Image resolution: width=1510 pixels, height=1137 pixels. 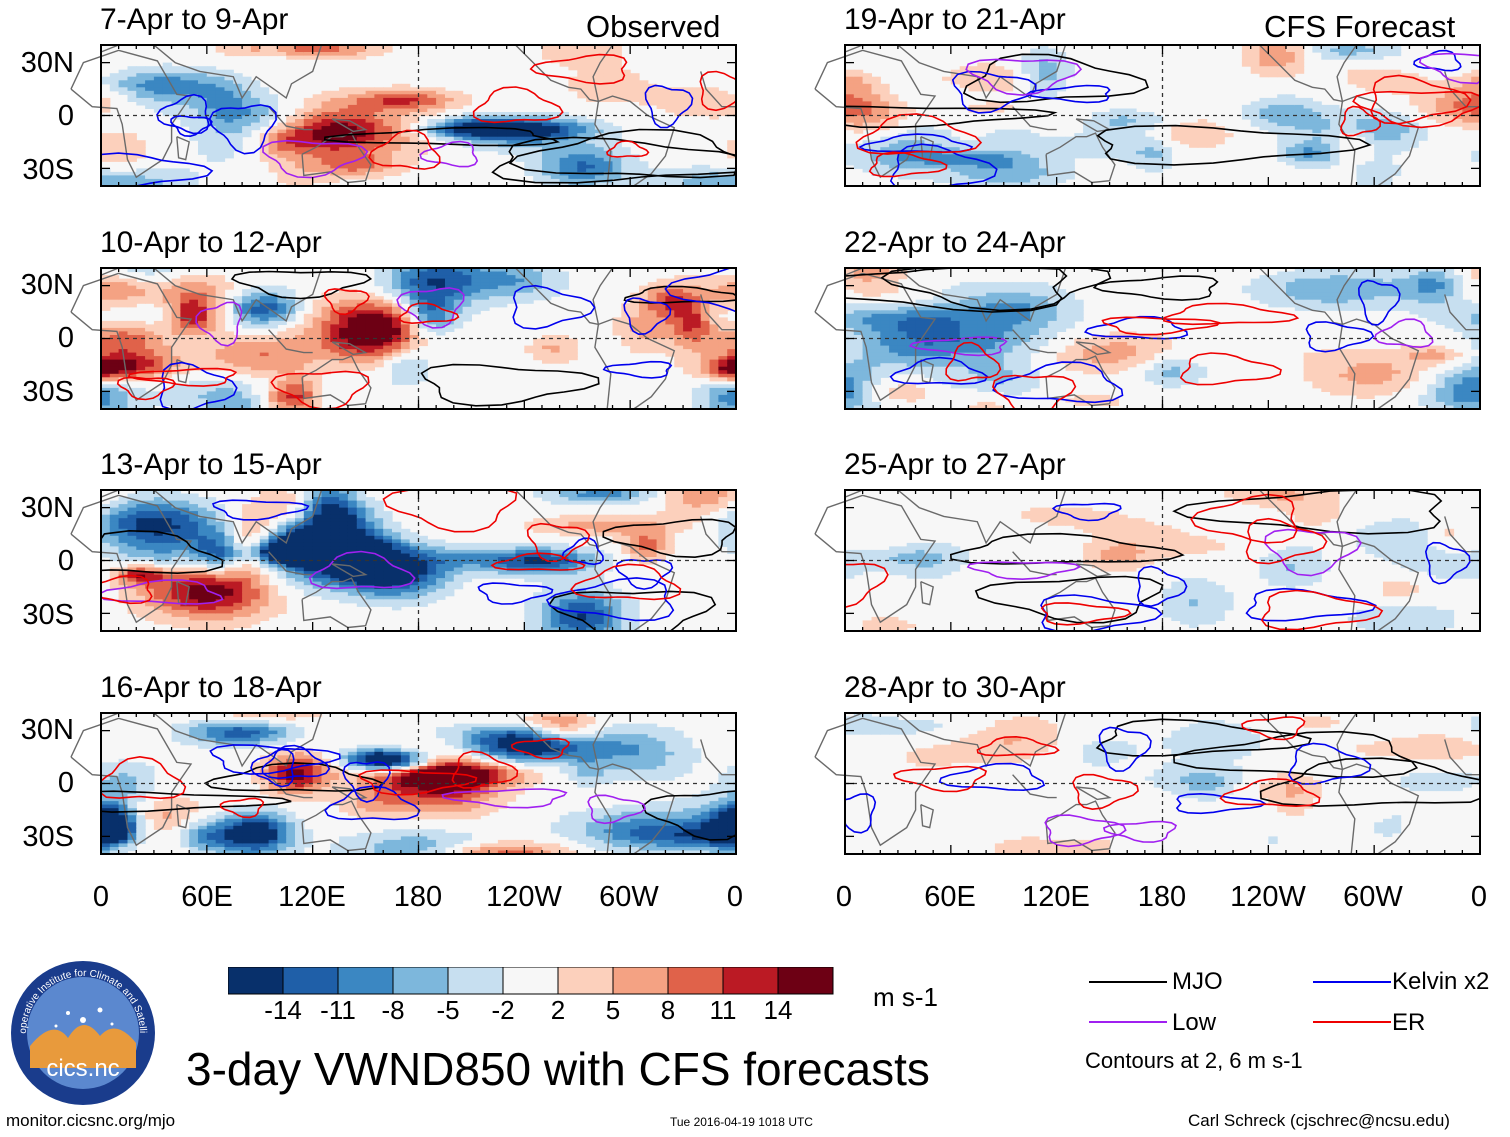 I want to click on er-contour, so click(x=518, y=105).